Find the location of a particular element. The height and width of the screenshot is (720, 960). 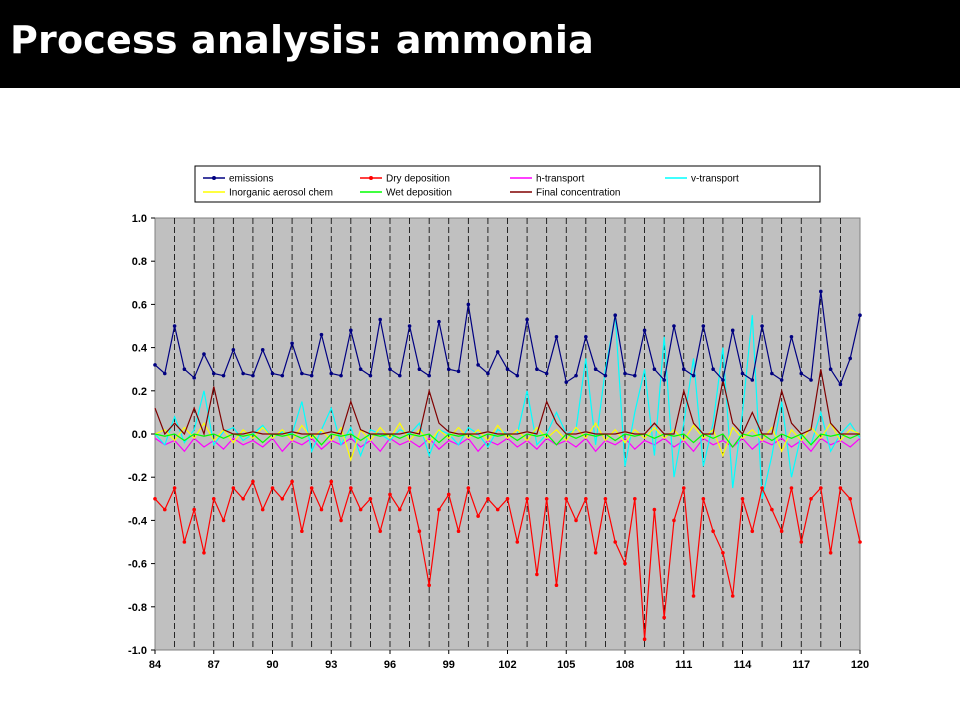

y-tick-label: 0.8 is located at coordinates (139, 262).